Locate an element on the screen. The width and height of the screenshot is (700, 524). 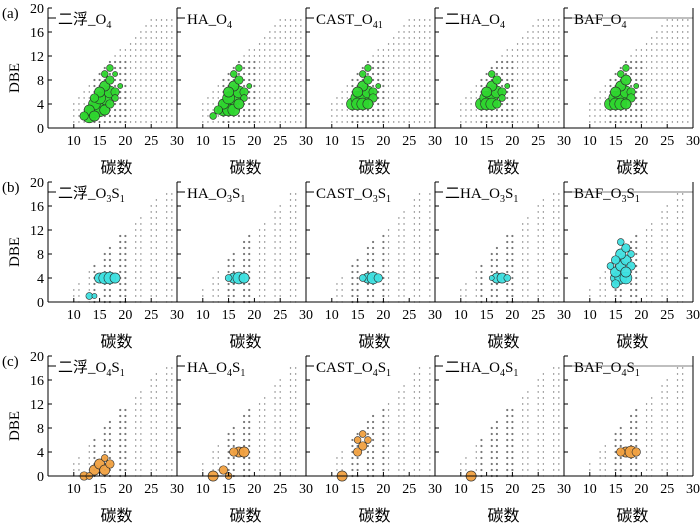
x-tick-label: 30 is located at coordinates (306, 141).